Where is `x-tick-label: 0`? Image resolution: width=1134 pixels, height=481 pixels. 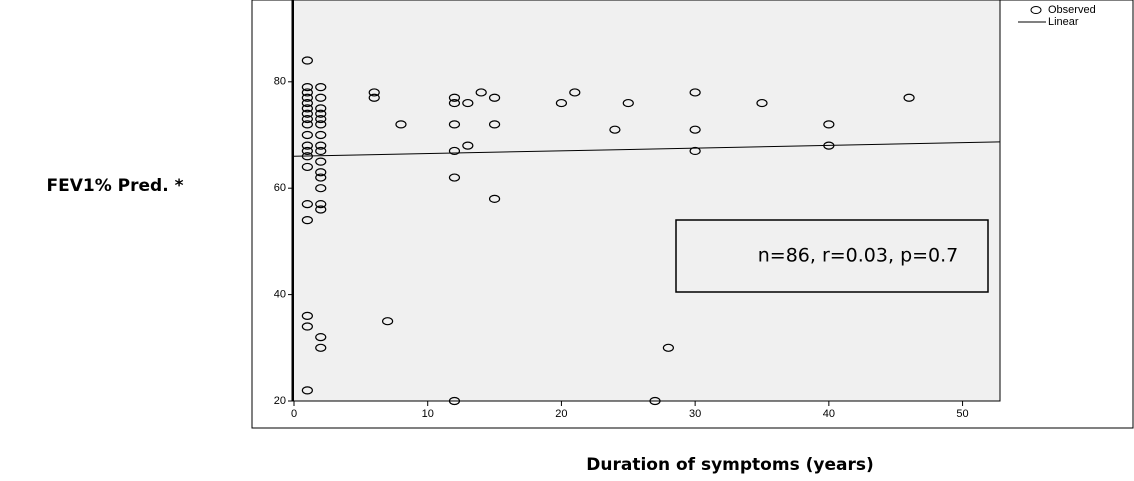
x-tick-label: 0 is located at coordinates (294, 414).